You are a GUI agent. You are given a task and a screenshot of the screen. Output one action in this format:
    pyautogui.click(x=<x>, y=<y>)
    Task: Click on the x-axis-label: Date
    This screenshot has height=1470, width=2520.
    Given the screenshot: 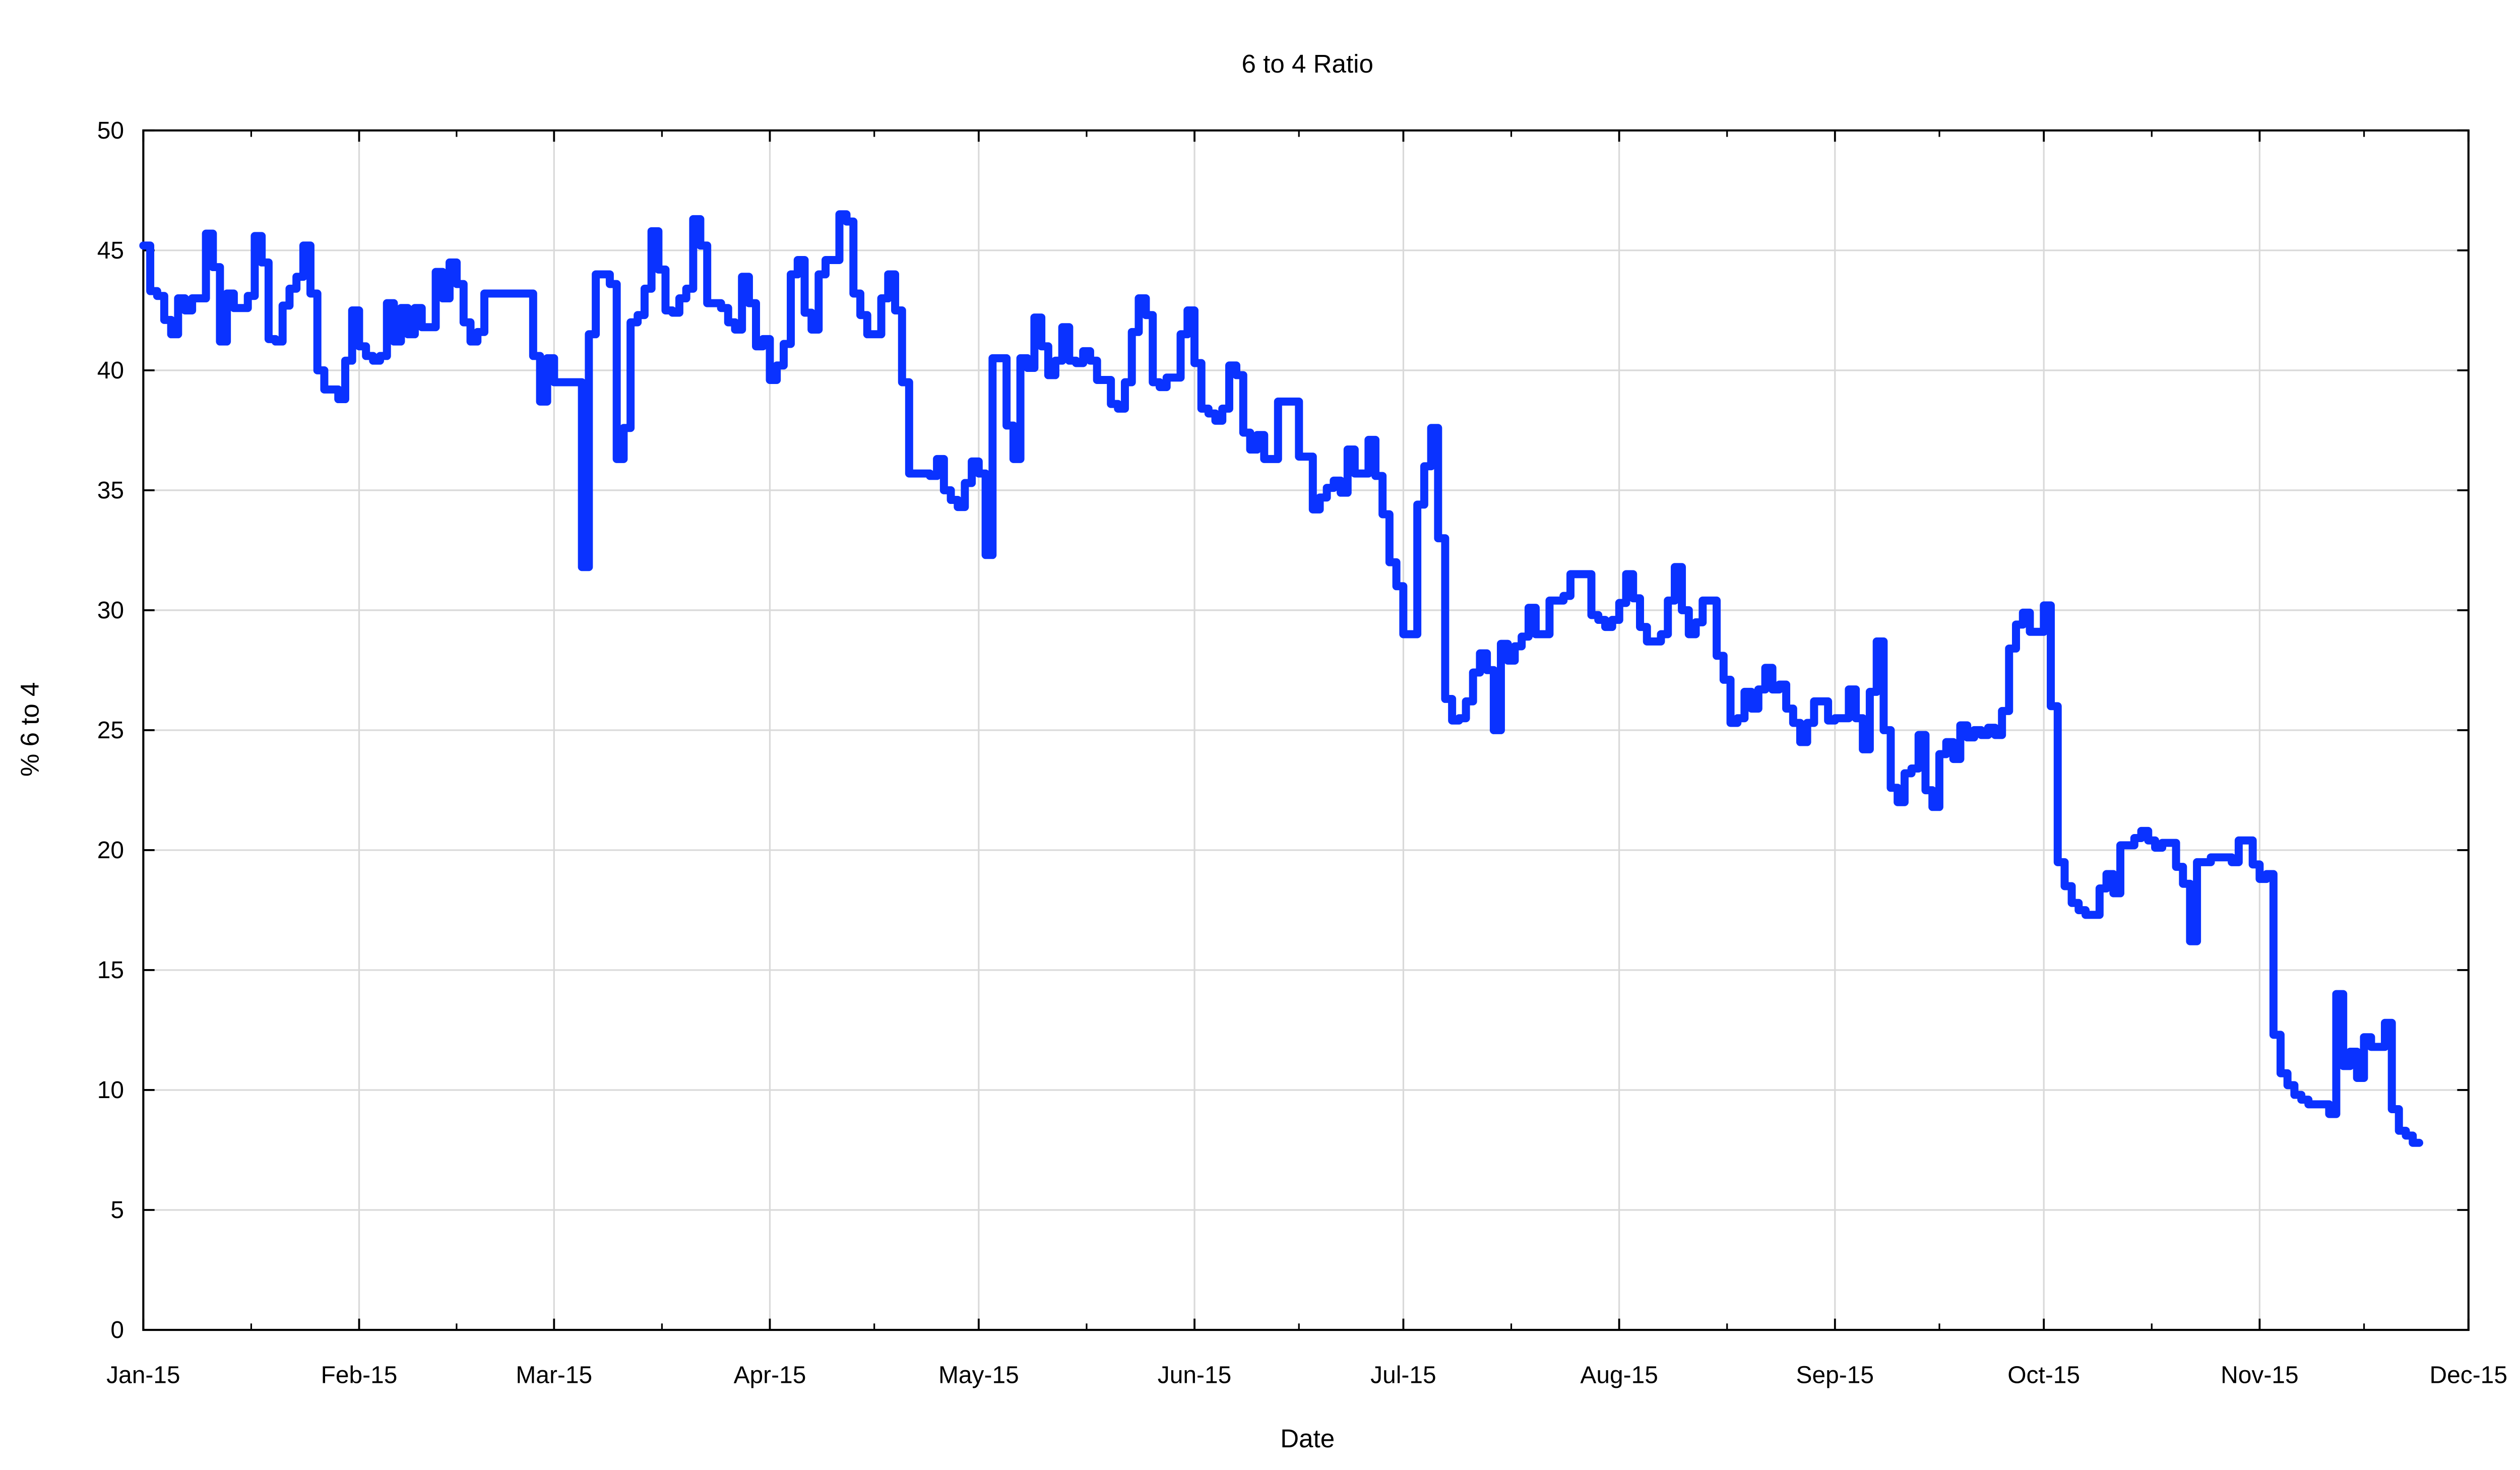 What is the action you would take?
    pyautogui.click(x=1307, y=1438)
    